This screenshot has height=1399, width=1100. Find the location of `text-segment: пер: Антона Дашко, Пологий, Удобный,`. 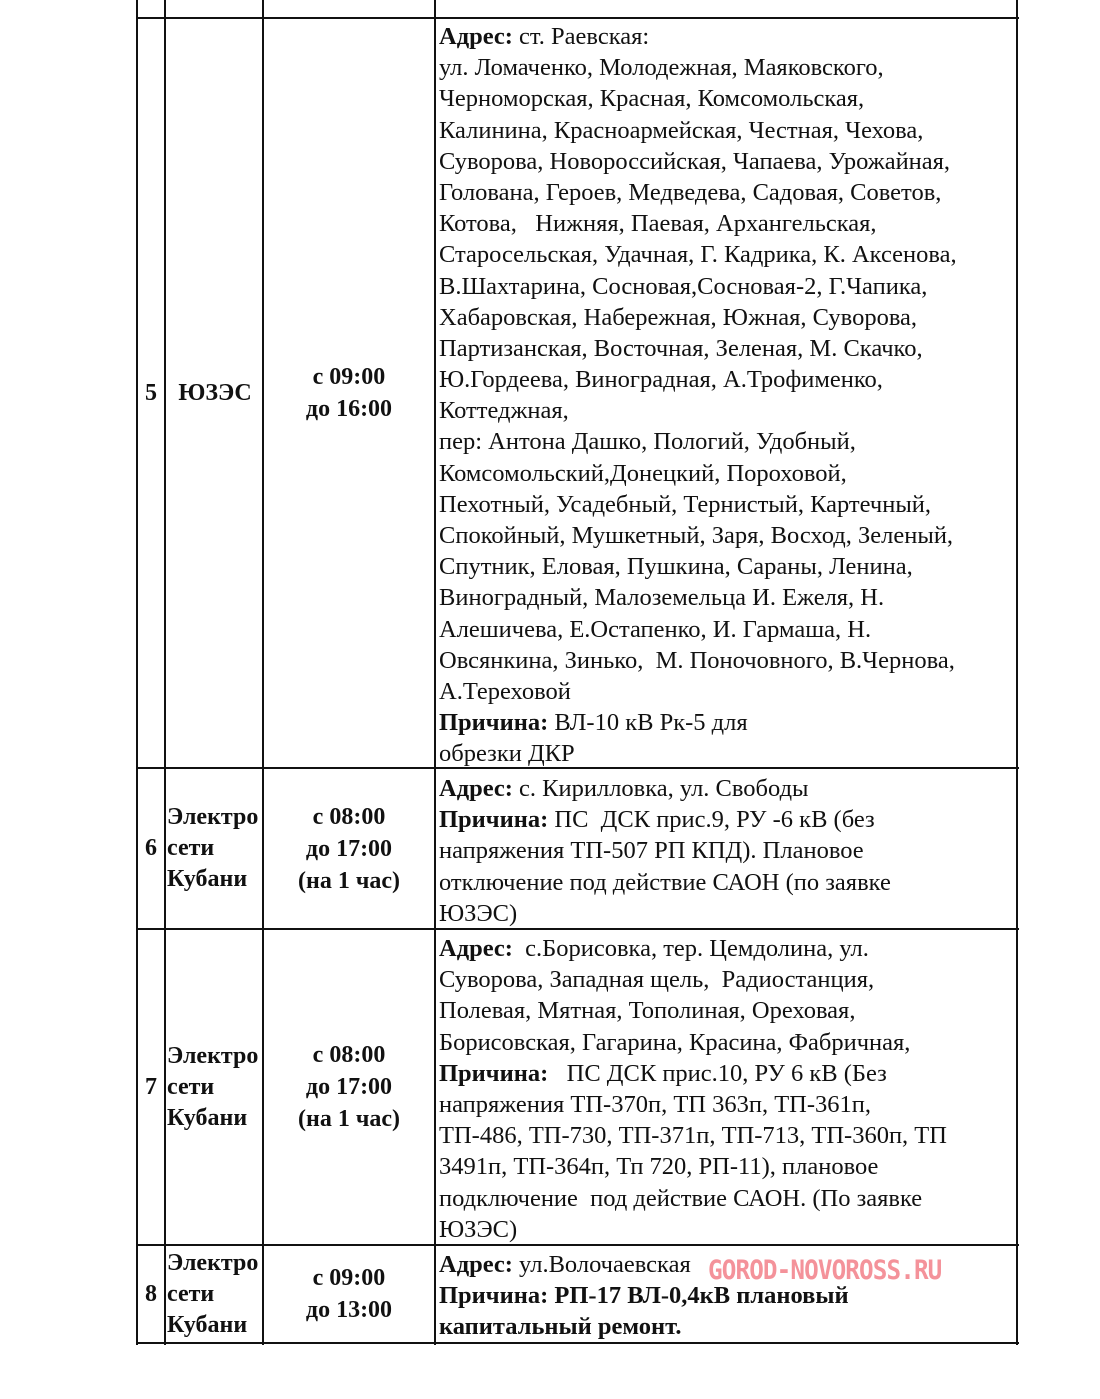

text-segment: пер: Антона Дашко, Пологий, Удобный, is located at coordinates (647, 442).